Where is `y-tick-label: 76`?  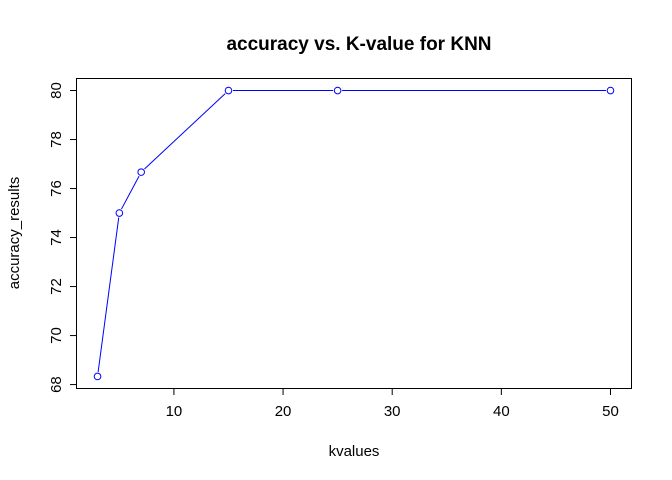
y-tick-label: 76 is located at coordinates (56, 188).